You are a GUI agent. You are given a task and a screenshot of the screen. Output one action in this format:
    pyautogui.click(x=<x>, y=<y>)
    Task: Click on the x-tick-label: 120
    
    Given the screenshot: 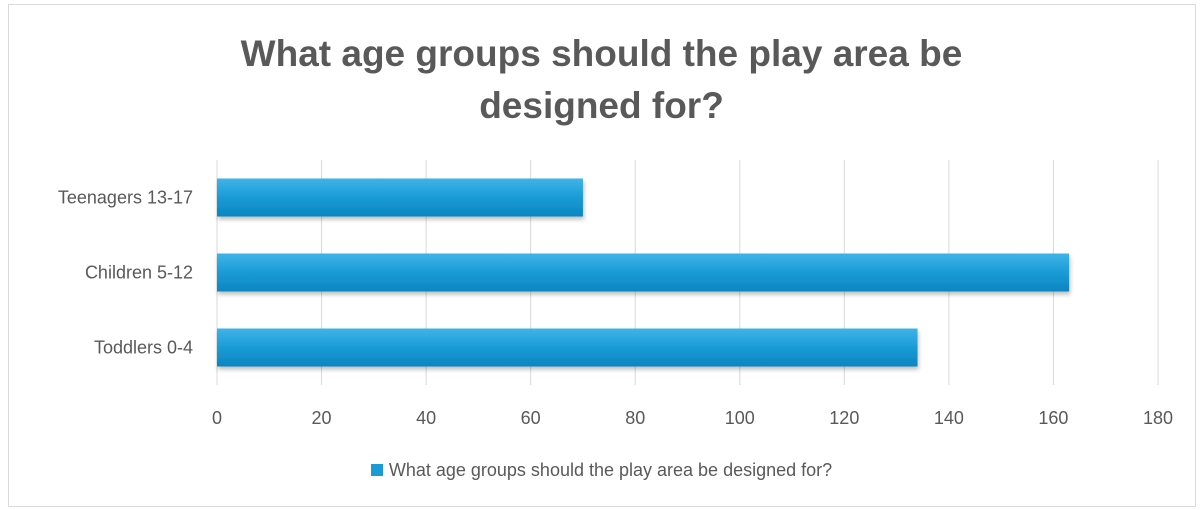 What is the action you would take?
    pyautogui.click(x=844, y=418)
    